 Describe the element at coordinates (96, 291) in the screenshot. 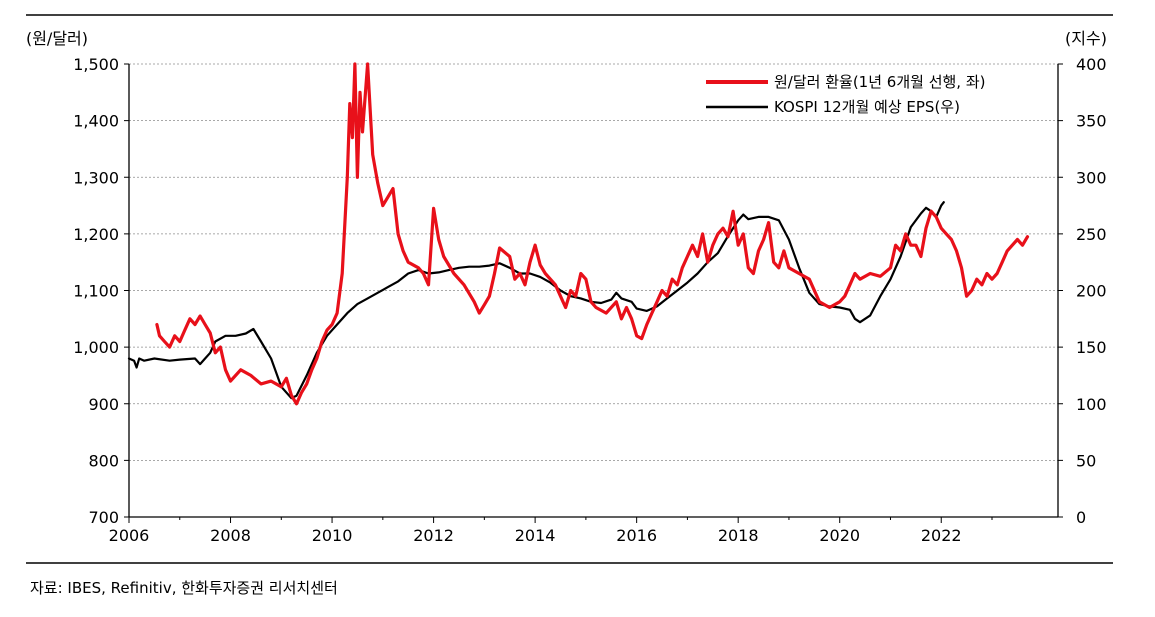

I see `left-tick-label: 1,100` at that location.